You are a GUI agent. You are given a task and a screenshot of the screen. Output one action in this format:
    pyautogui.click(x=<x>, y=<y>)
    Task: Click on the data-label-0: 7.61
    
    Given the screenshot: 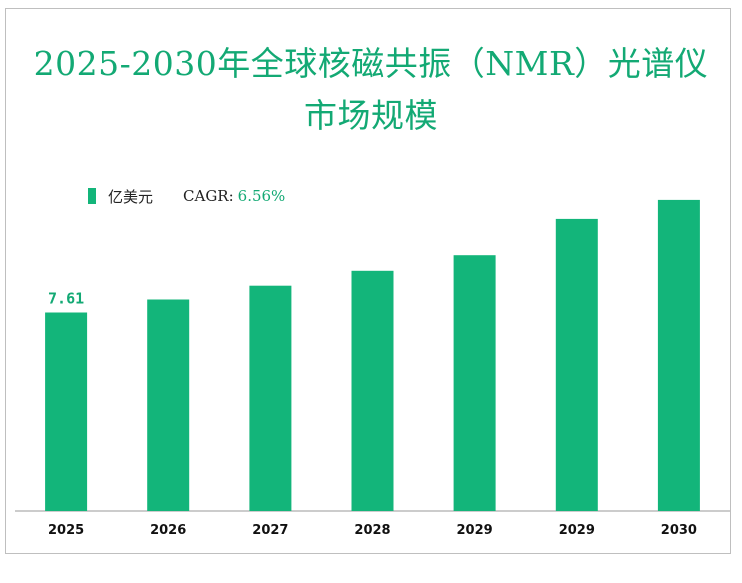 What is the action you would take?
    pyautogui.click(x=66, y=299)
    